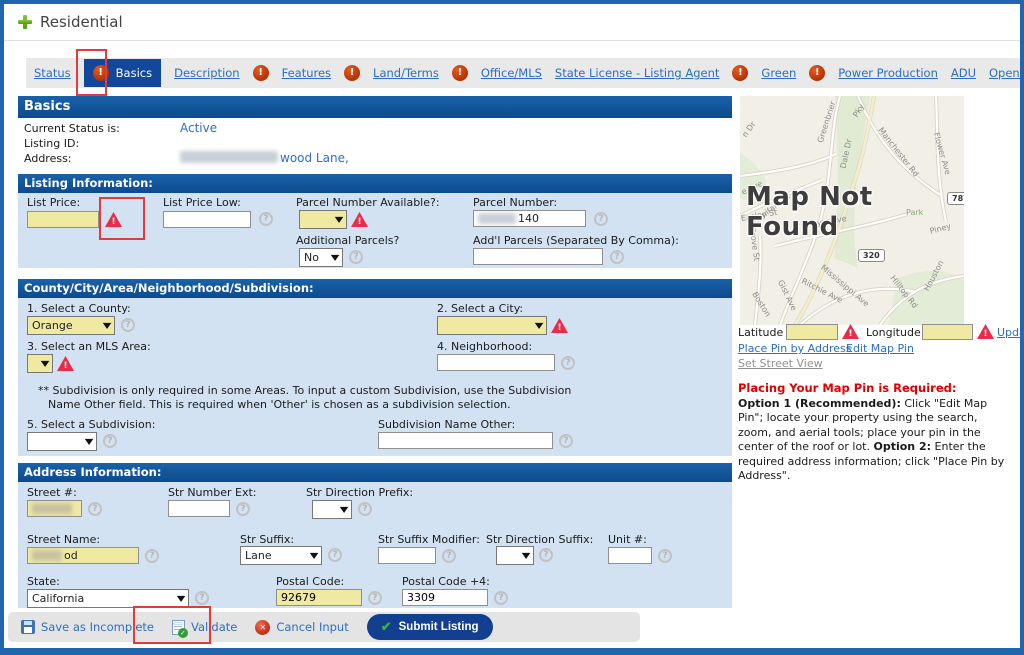 This screenshot has height=655, width=1024. I want to click on str-suffix-select: Lane ▼, so click(281, 555).